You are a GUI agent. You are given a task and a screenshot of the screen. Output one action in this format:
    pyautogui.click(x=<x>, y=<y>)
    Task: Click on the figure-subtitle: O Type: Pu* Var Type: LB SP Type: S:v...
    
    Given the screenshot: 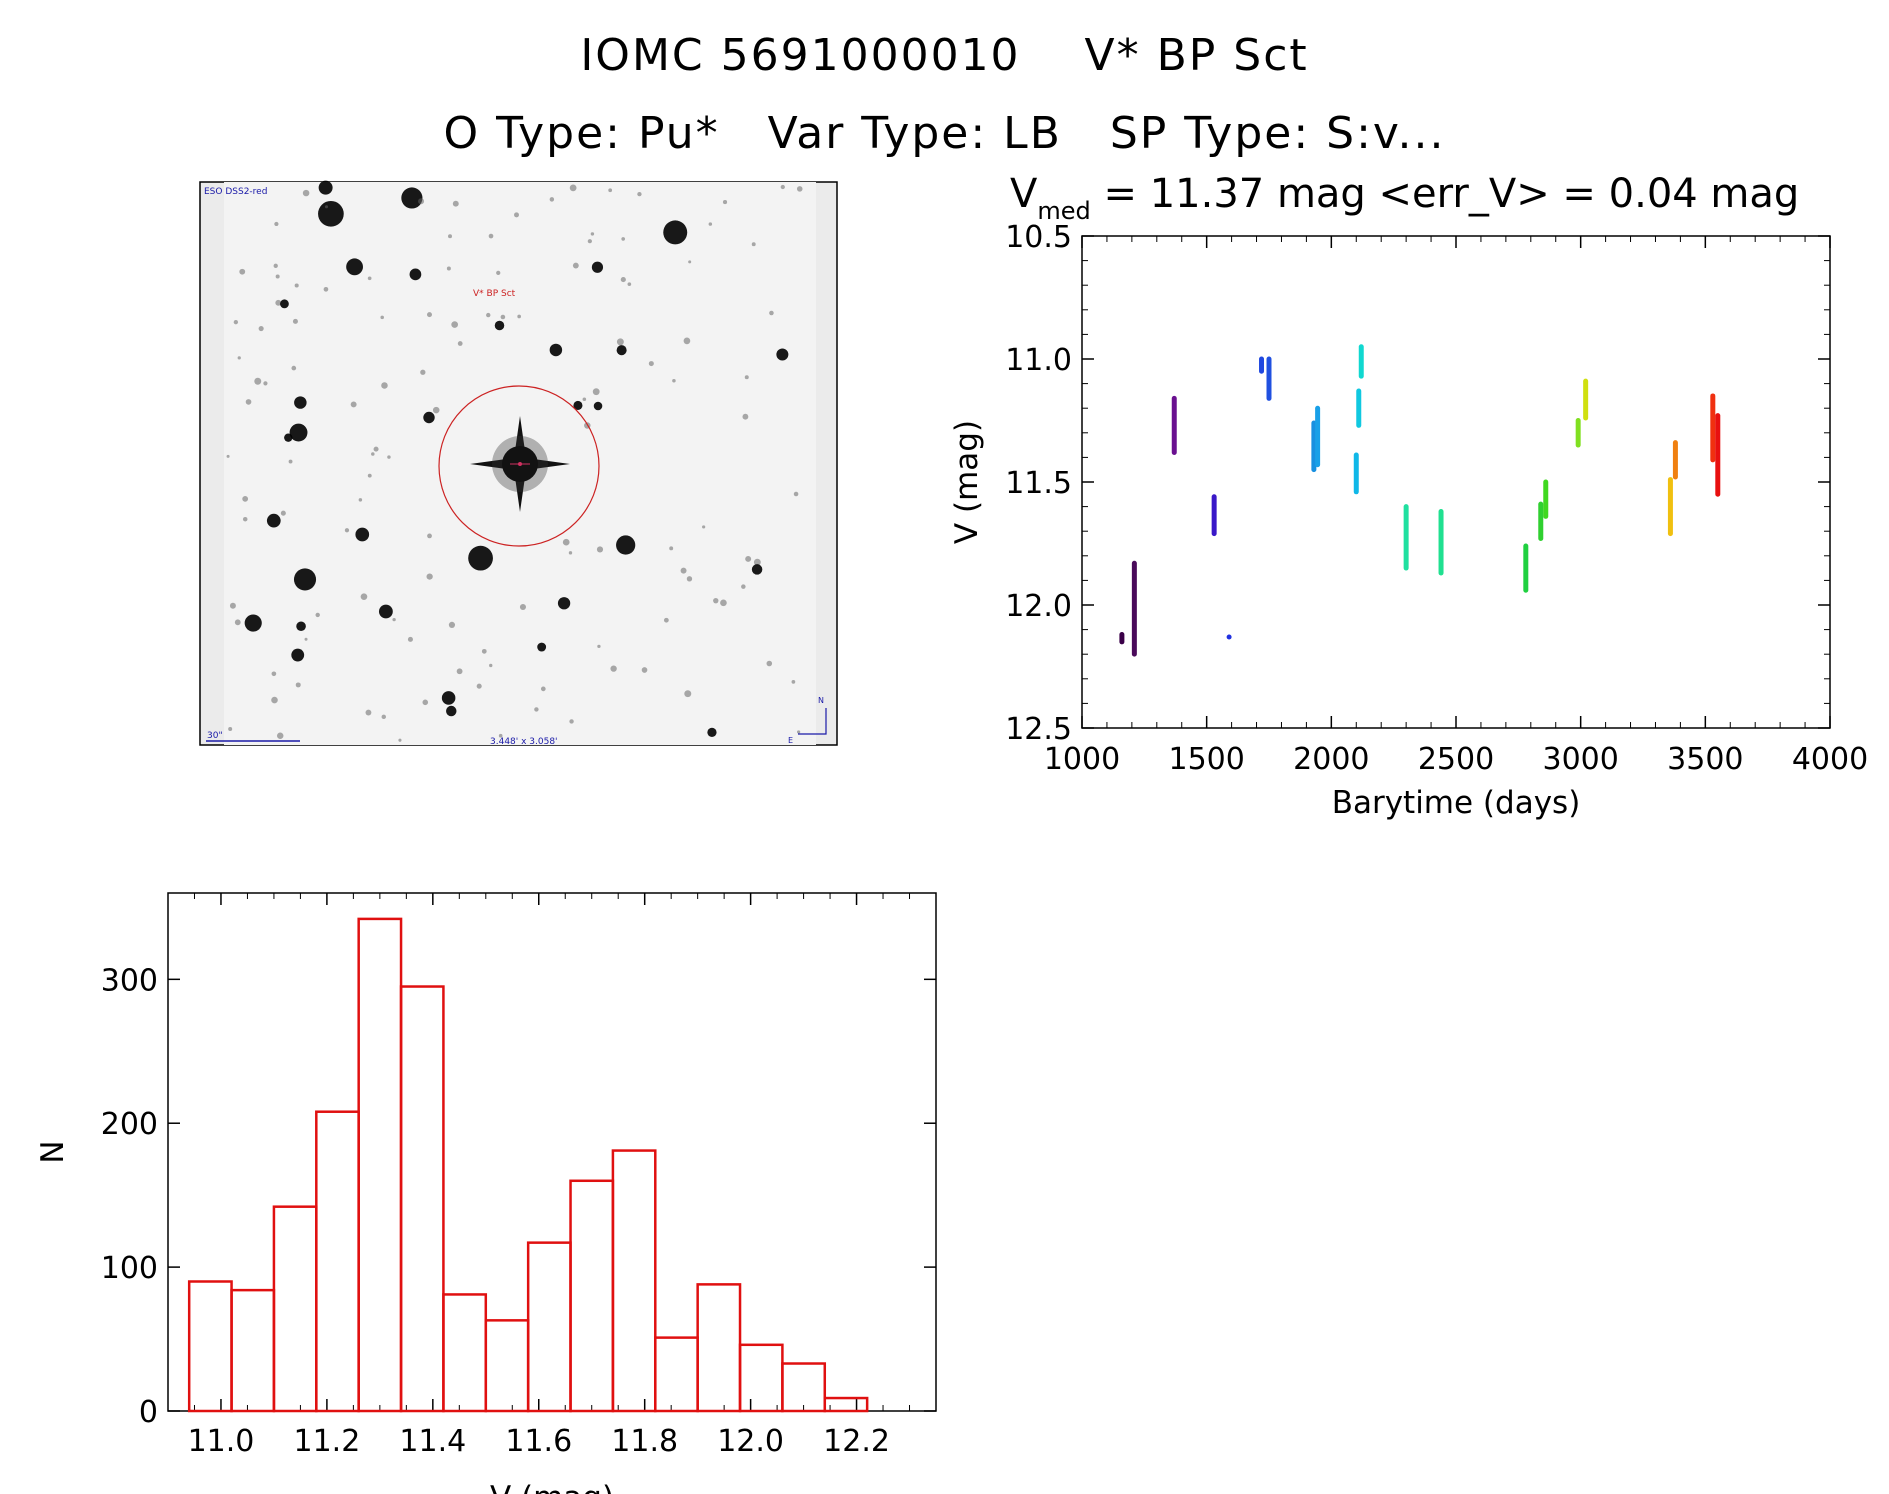 What is the action you would take?
    pyautogui.click(x=944, y=133)
    